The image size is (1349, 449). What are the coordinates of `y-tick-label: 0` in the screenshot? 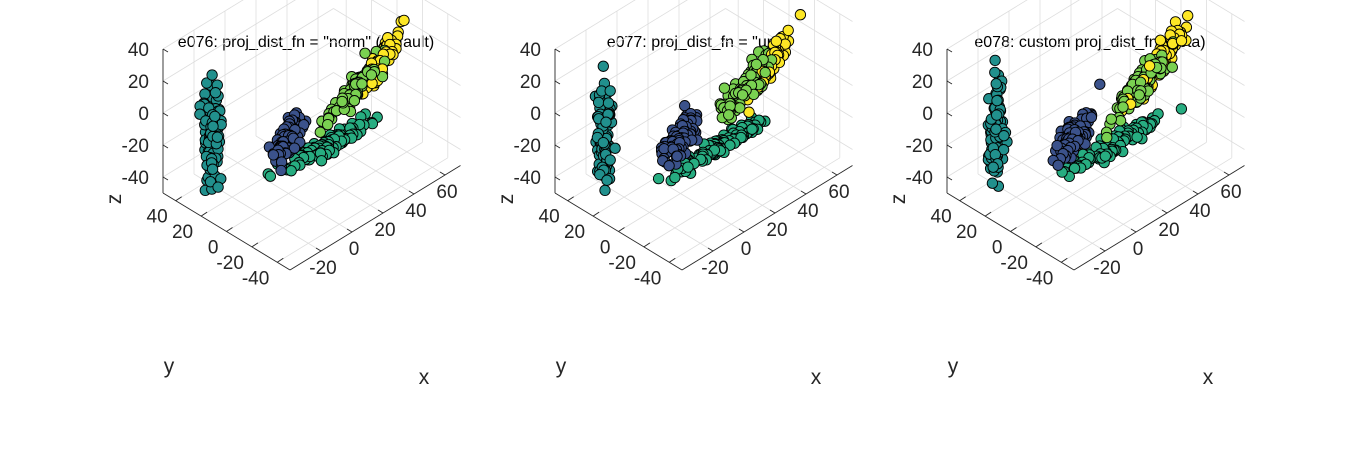 It's located at (213, 248).